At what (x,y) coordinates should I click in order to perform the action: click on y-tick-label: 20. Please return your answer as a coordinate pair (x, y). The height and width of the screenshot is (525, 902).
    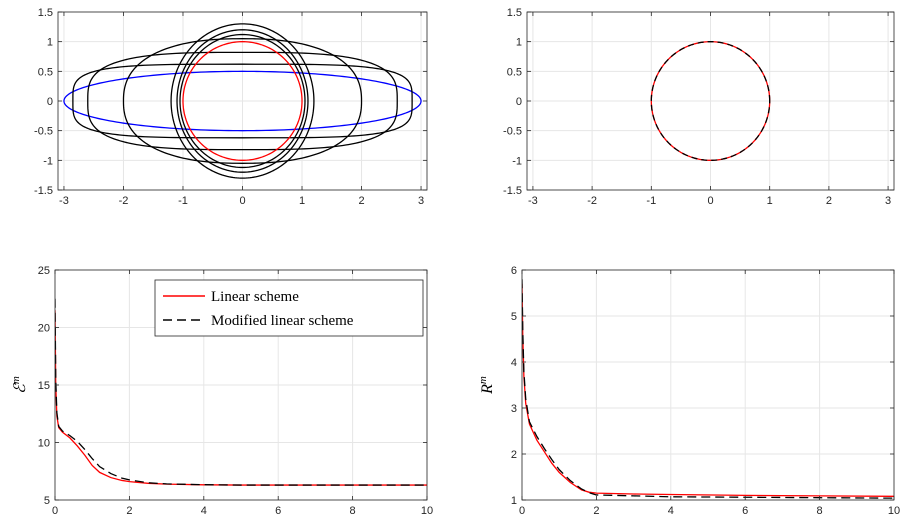
    Looking at the image, I should click on (44, 329).